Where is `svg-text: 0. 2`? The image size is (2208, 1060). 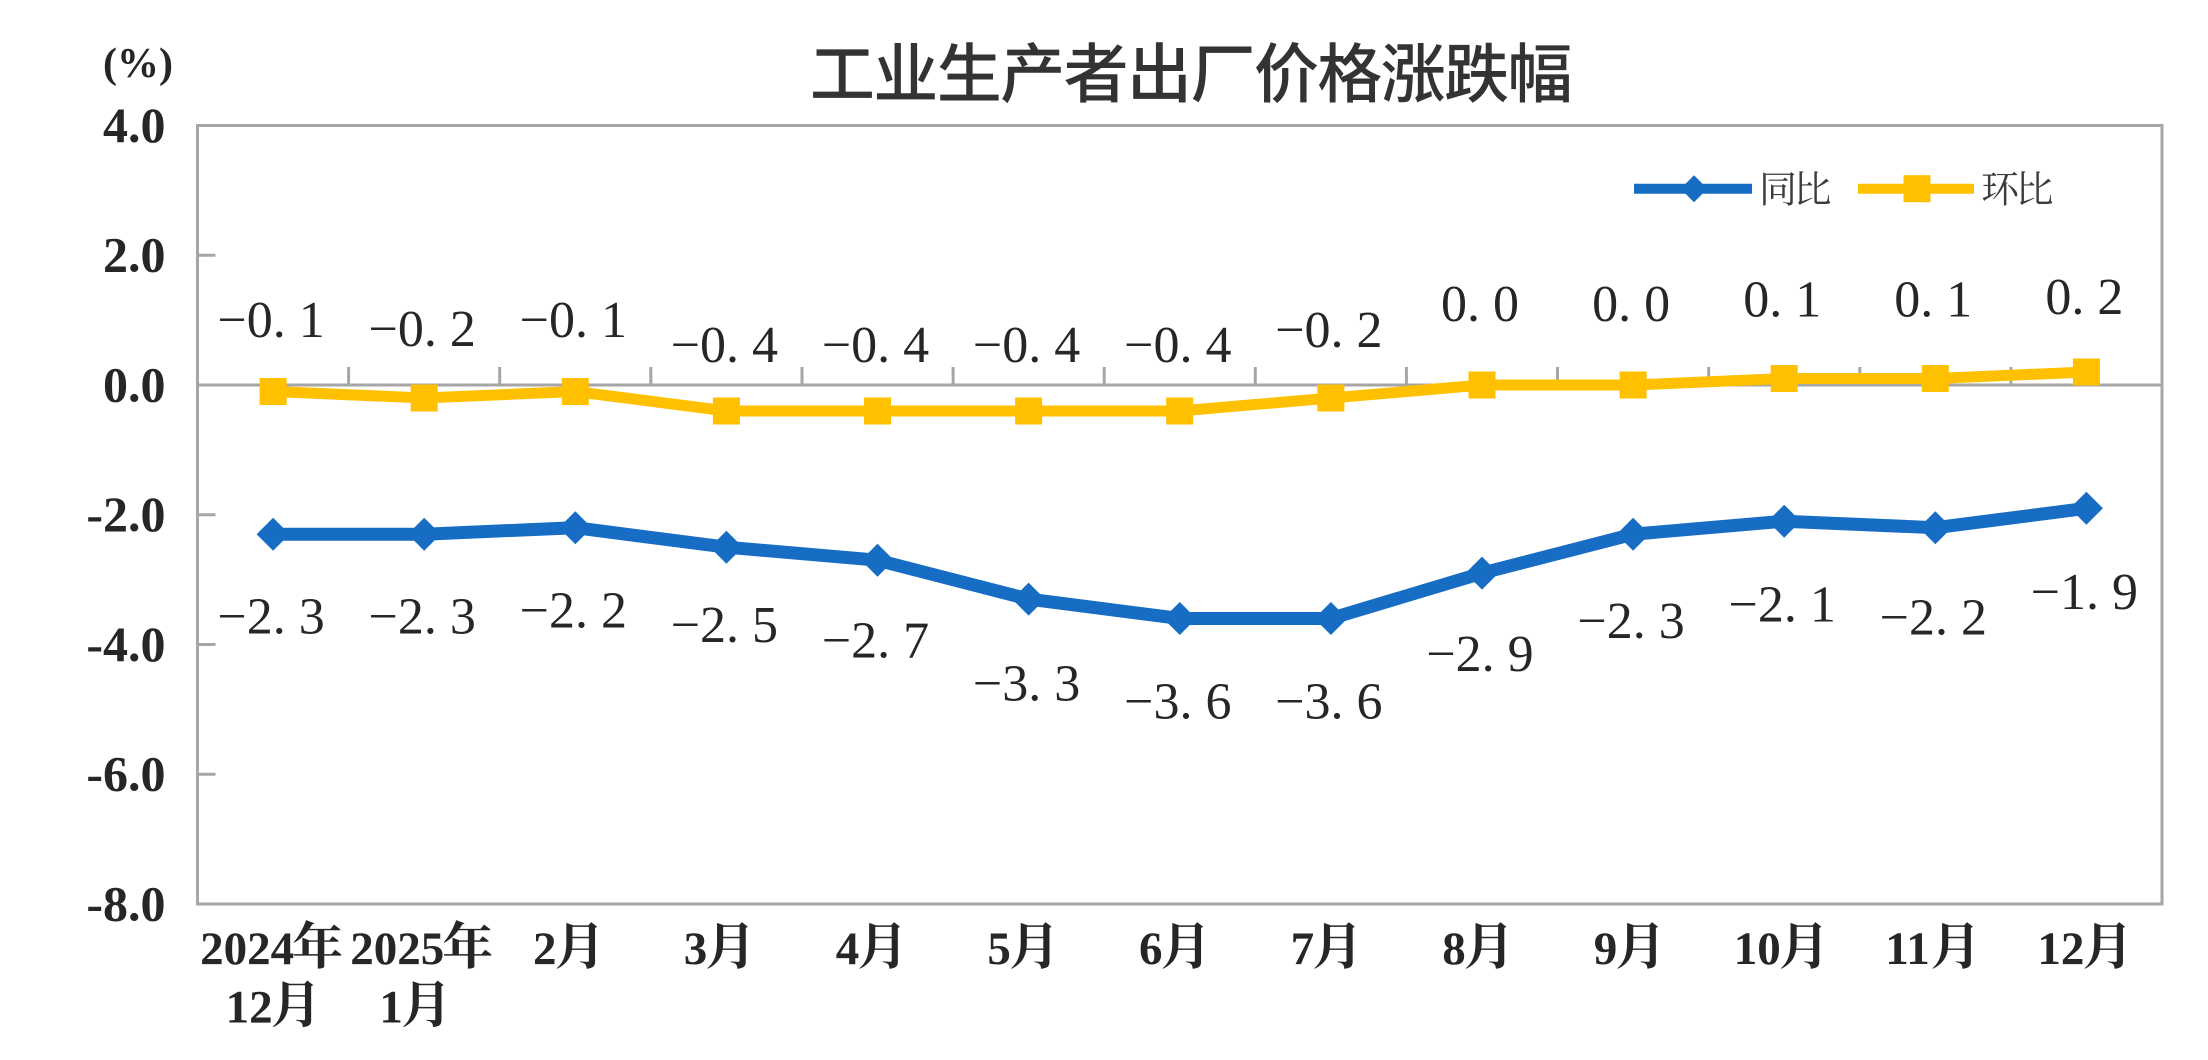
svg-text: 0. 2 is located at coordinates (2084, 297).